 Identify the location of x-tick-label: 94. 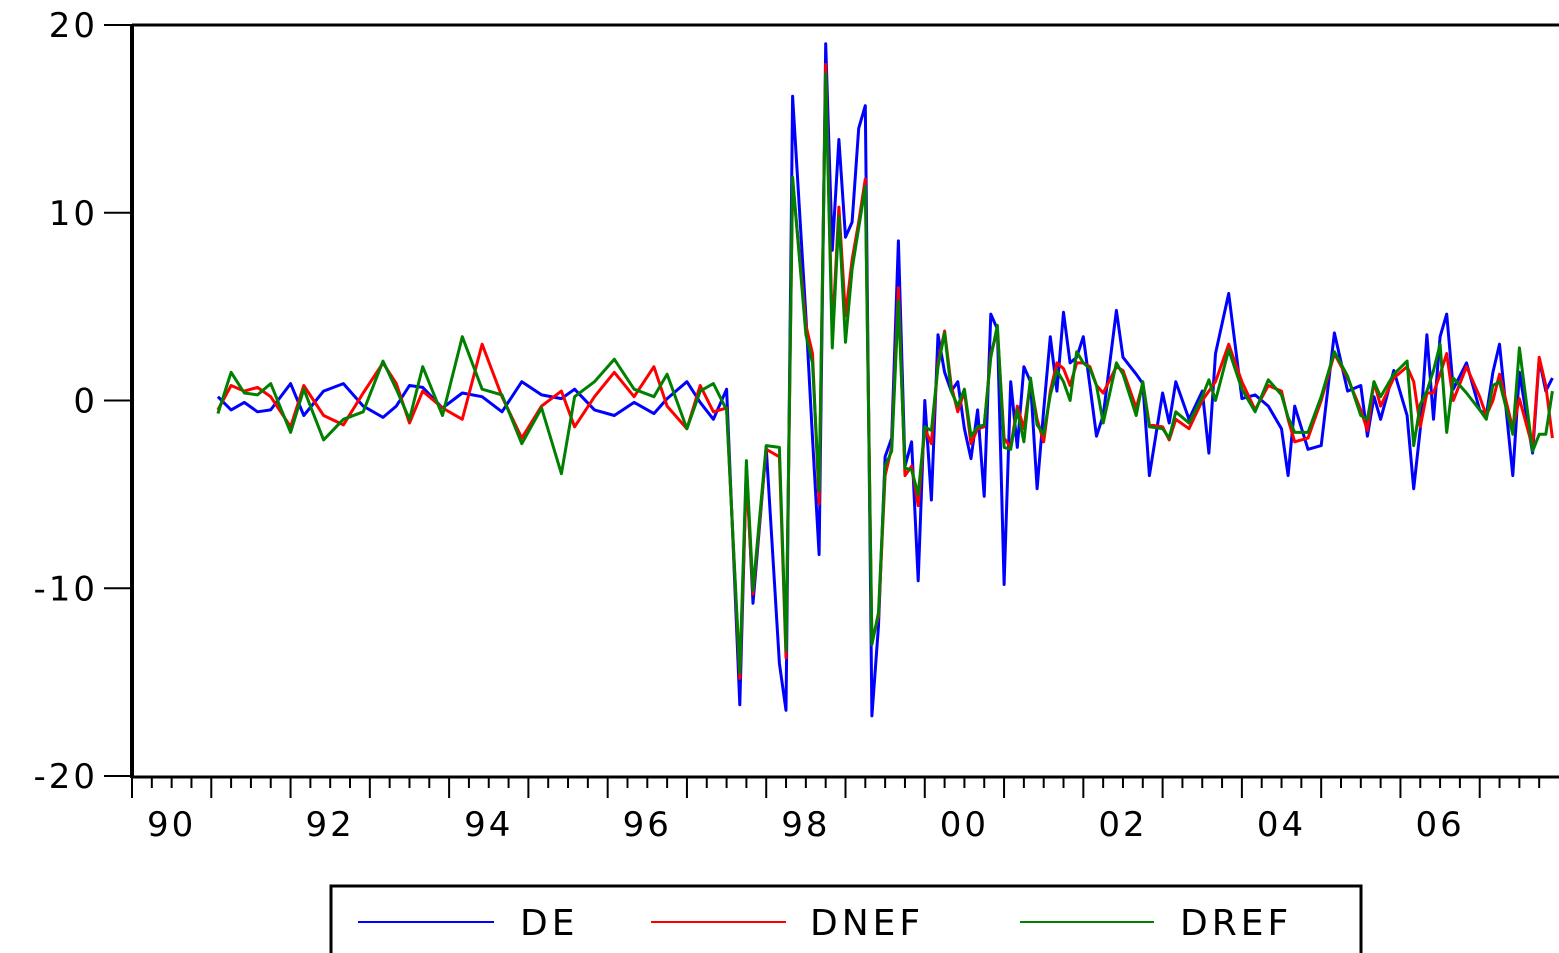
(488, 825).